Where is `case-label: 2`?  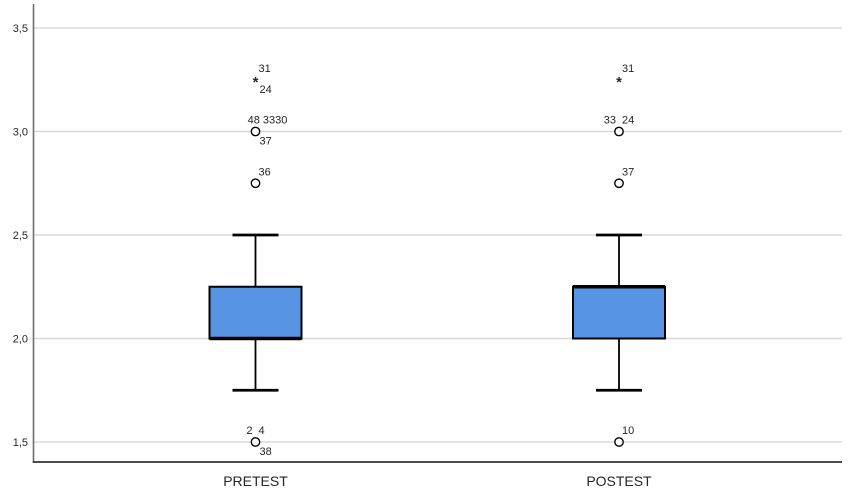
case-label: 2 is located at coordinates (249, 431).